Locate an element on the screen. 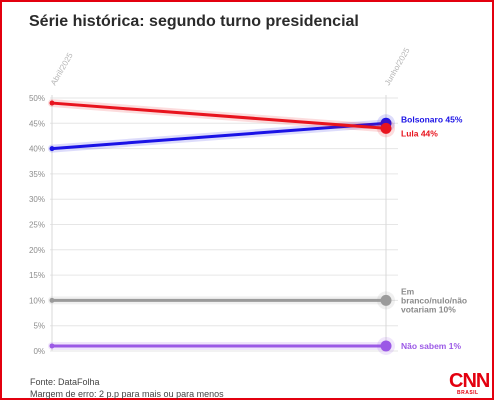 Image resolution: width=494 pixels, height=400 pixels. logo-text: CNN is located at coordinates (469, 381).